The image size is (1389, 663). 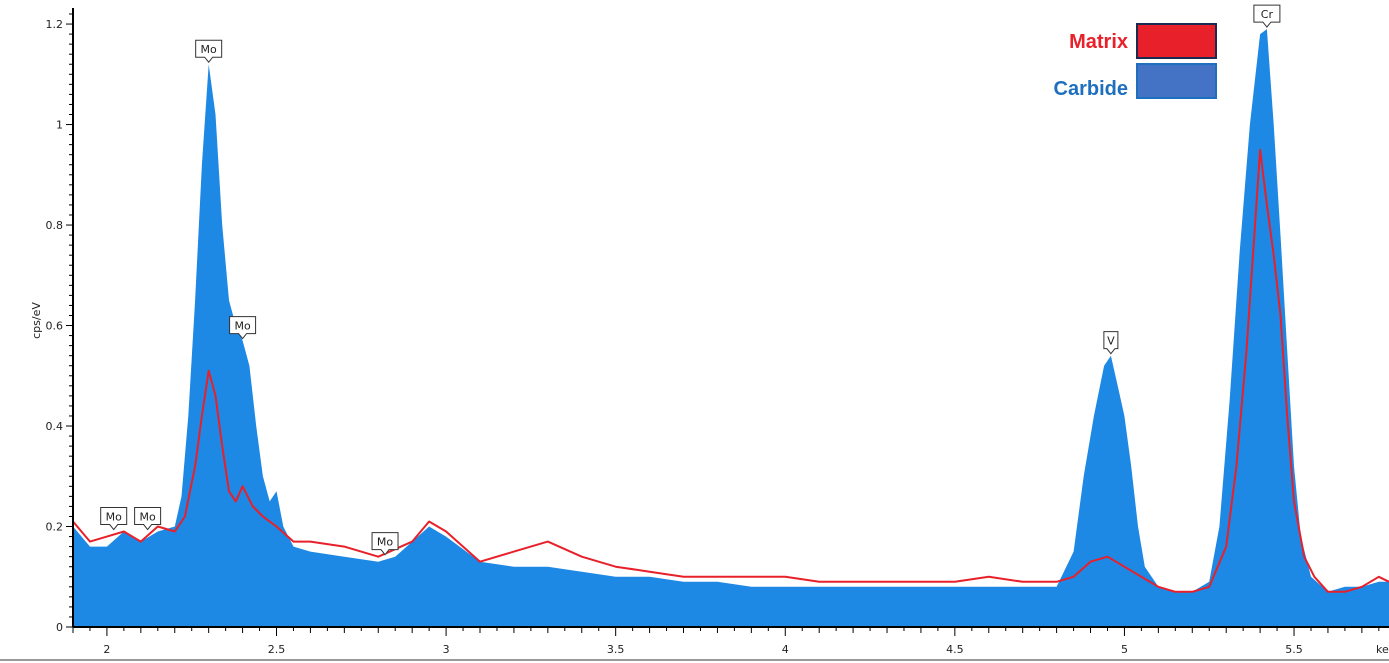 What do you see at coordinates (55, 225) in the screenshot?
I see `y-tick-label: 0.8` at bounding box center [55, 225].